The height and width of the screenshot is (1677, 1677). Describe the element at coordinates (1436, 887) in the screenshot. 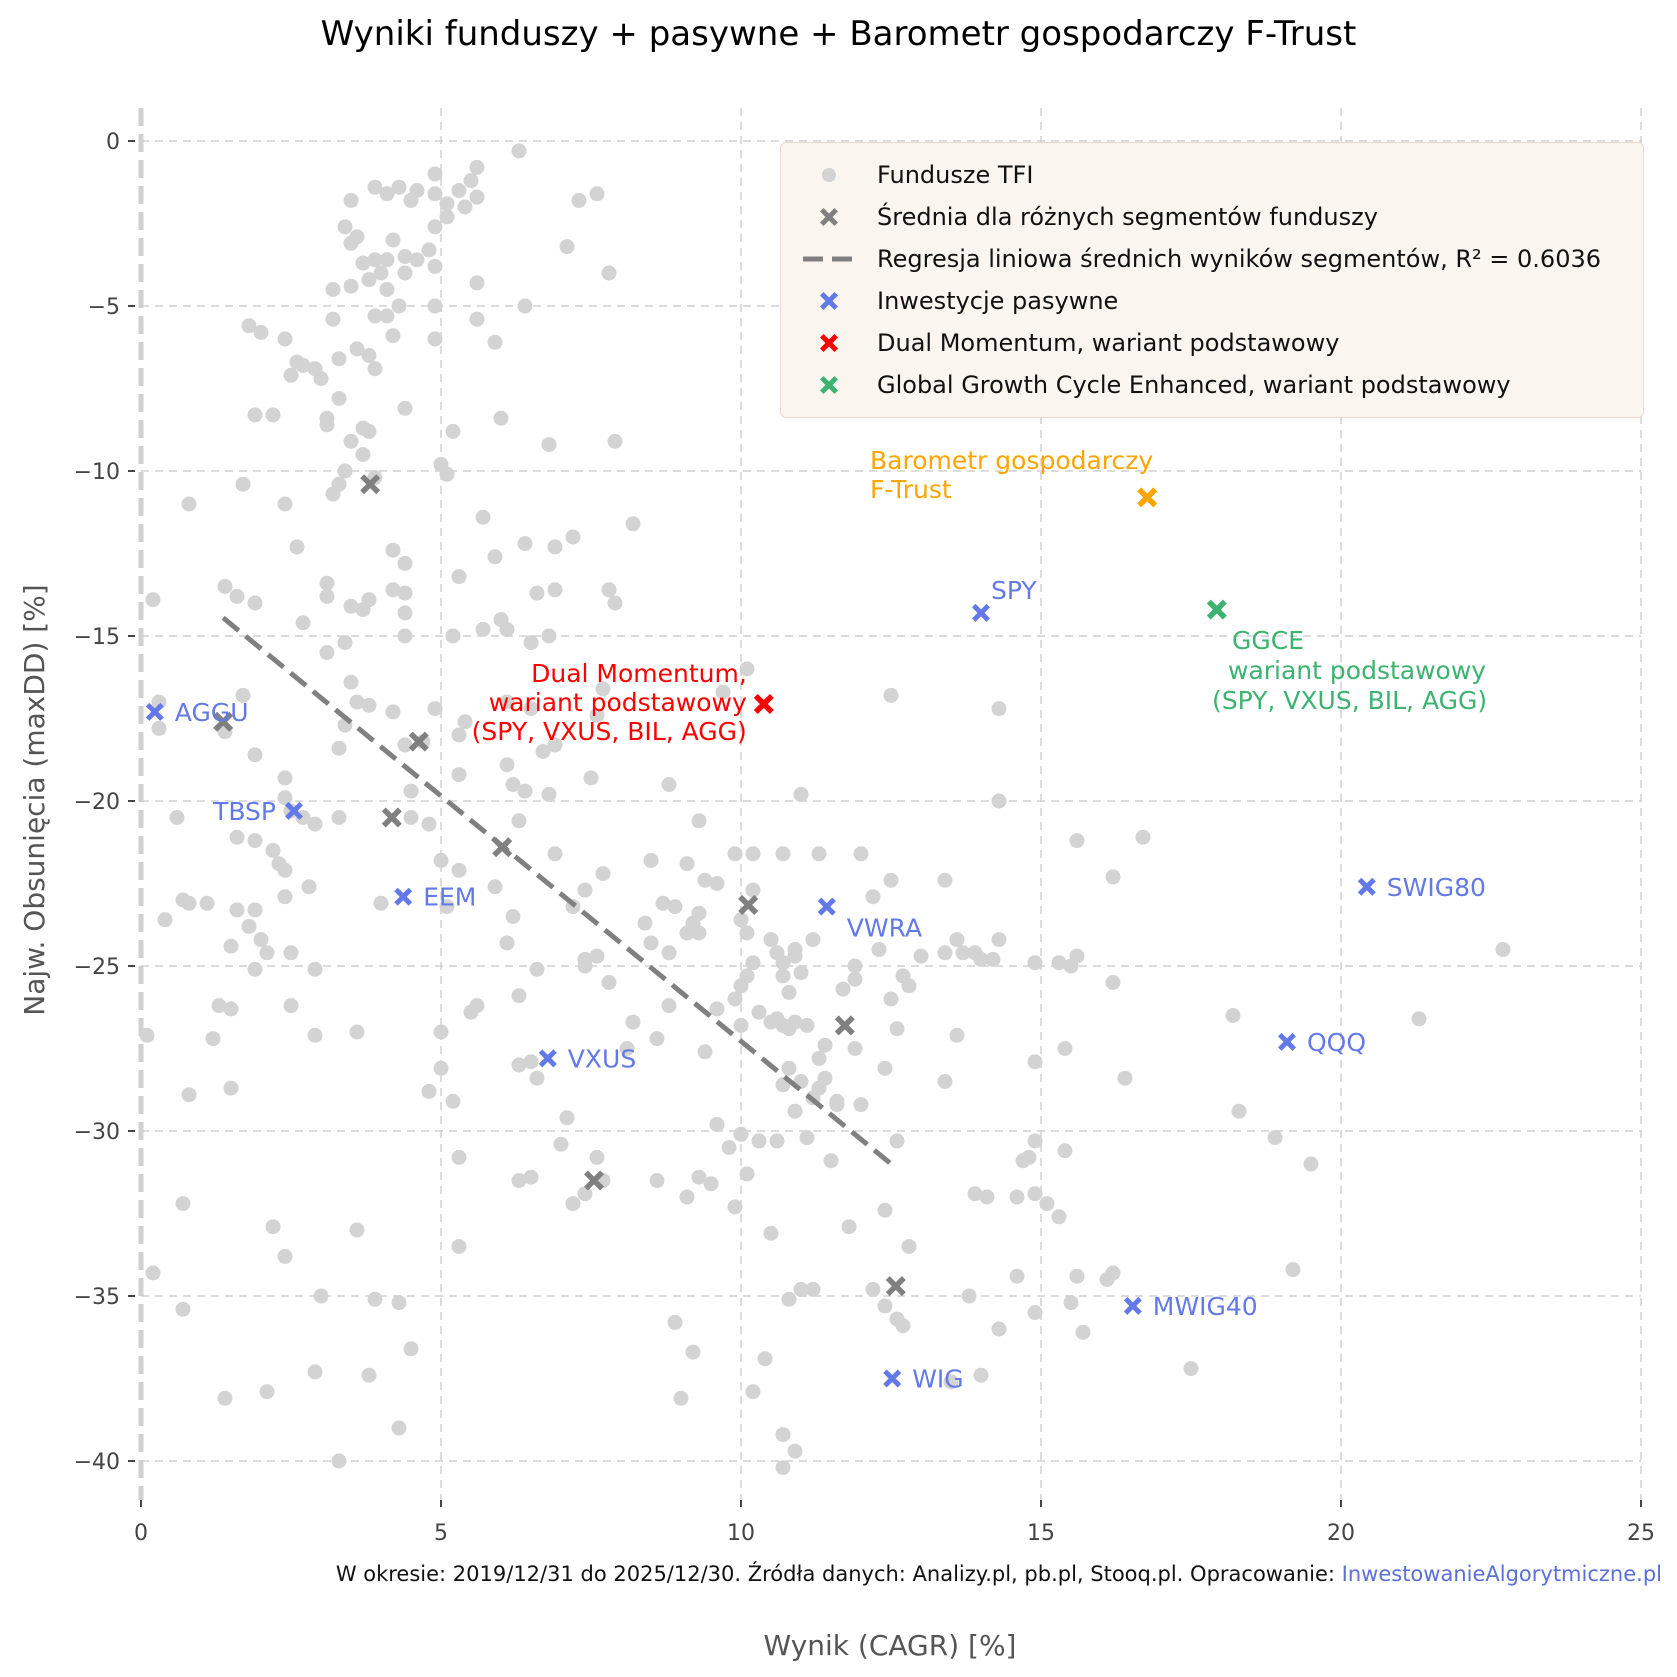

I see `passive-label-swig80: SWIG80` at that location.